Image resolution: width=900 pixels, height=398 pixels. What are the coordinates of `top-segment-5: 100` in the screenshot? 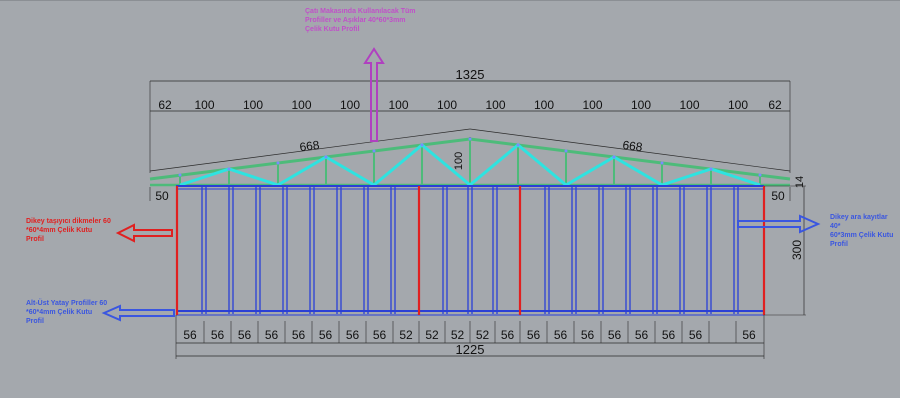 It's located at (350, 105).